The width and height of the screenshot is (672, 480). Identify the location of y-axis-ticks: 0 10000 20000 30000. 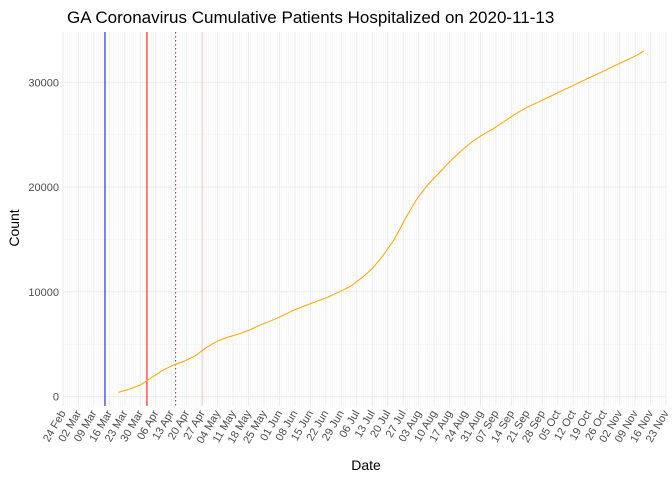
(43, 240).